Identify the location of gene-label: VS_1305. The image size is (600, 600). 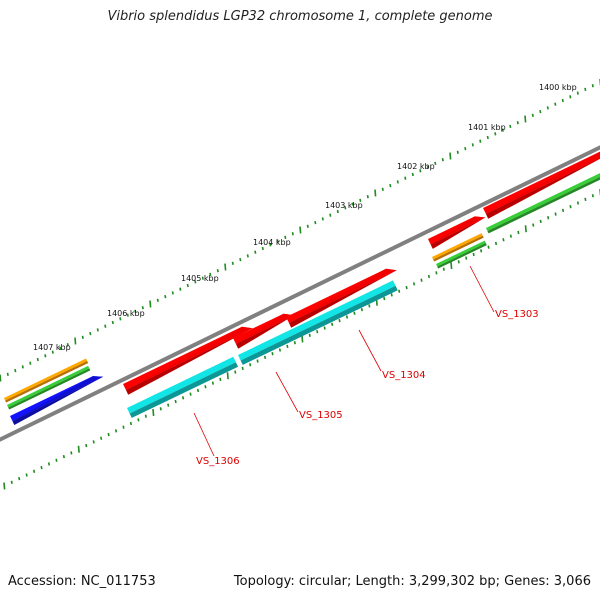
(321, 415).